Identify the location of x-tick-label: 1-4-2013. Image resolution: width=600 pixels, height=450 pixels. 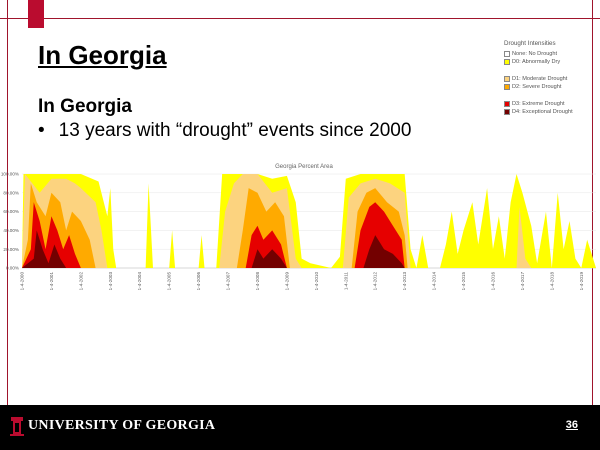
(404, 281).